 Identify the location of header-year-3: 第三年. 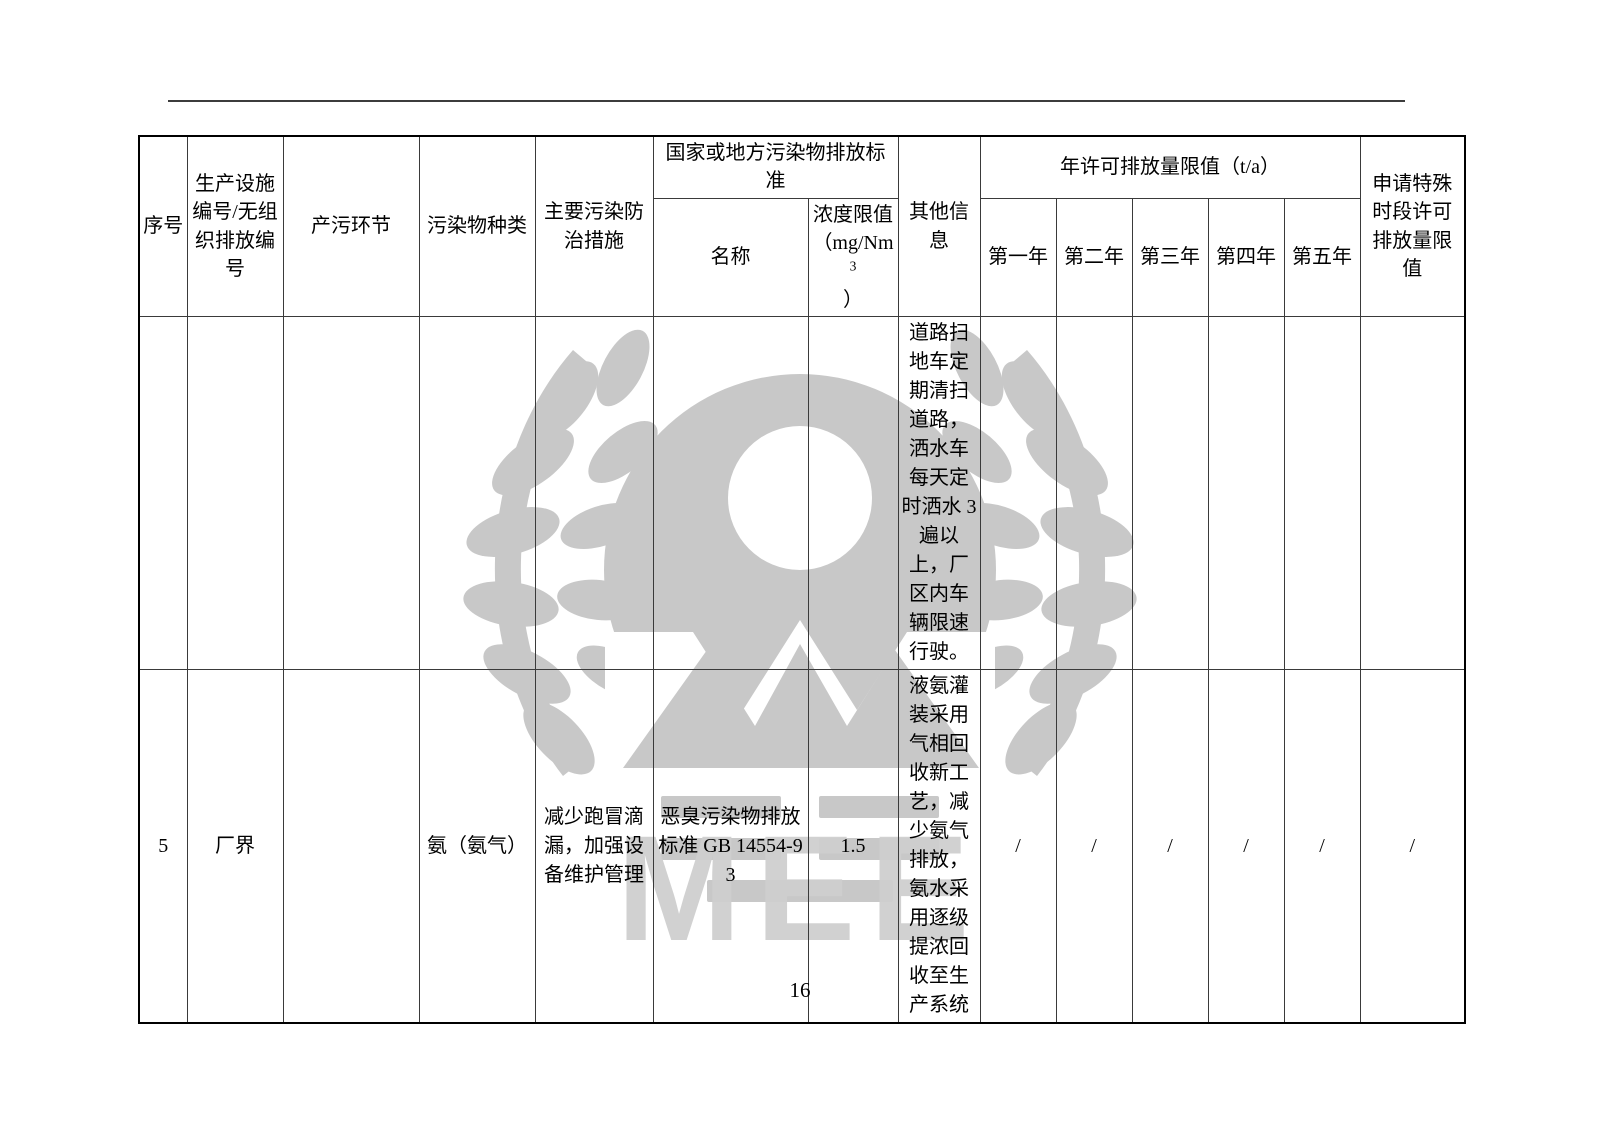
(1170, 257).